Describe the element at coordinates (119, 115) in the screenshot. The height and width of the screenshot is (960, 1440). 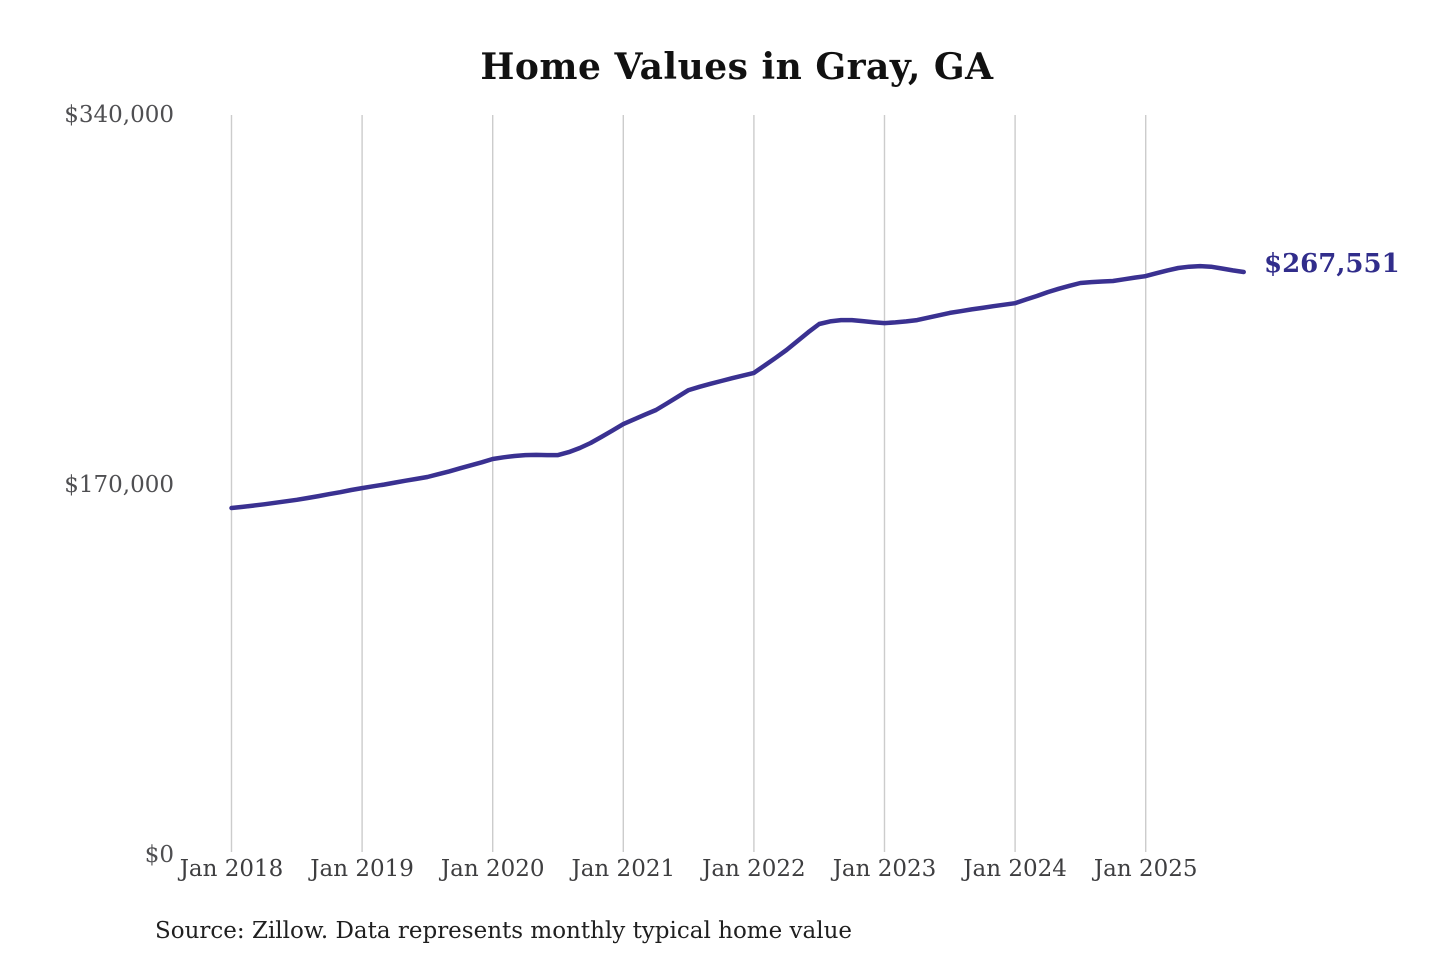
I see `y-axis-tick-label: $340,000` at that location.